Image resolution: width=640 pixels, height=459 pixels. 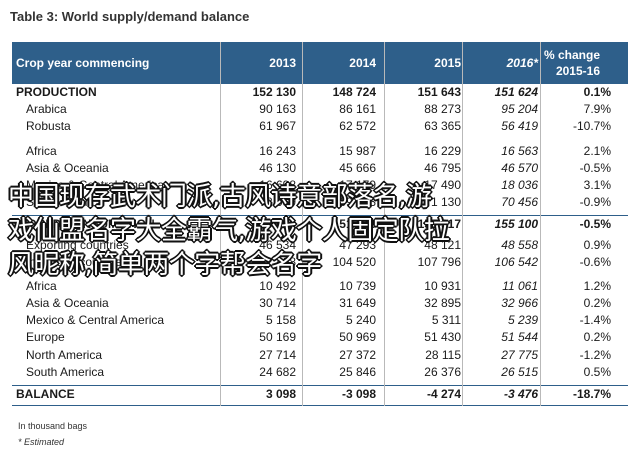 What do you see at coordinates (597, 337) in the screenshot?
I see `cell-pct-change: 0.2%` at bounding box center [597, 337].